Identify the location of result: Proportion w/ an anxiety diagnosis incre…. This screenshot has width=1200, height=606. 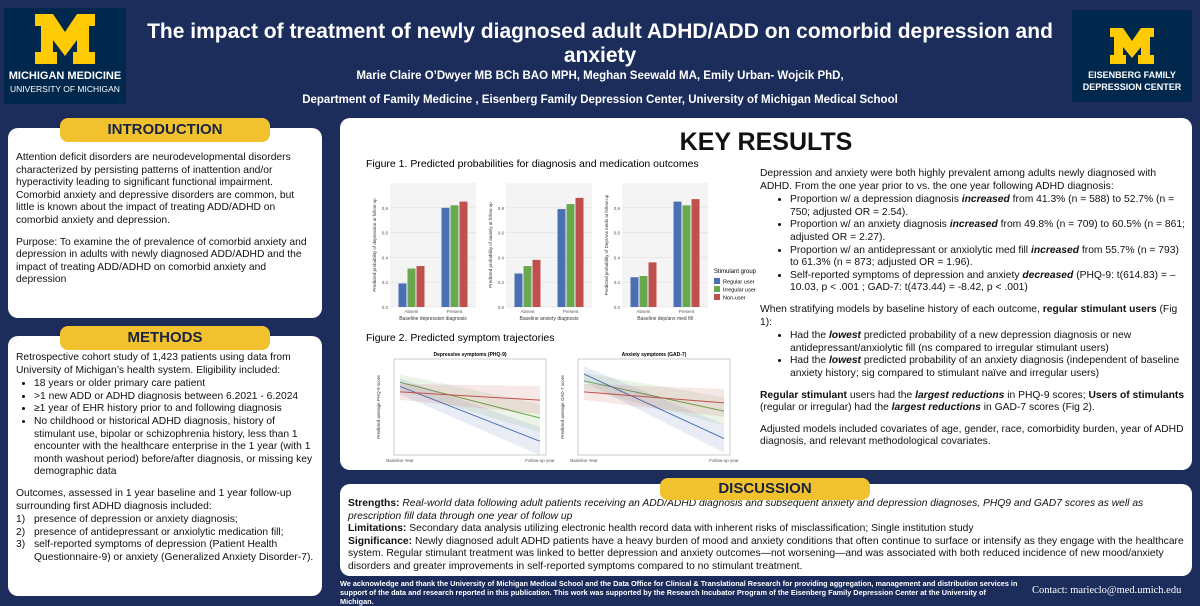
(987, 231).